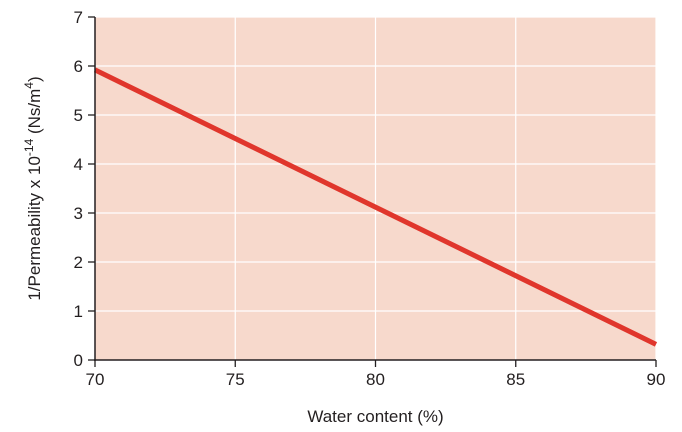 The image size is (682, 432). What do you see at coordinates (78, 164) in the screenshot?
I see `y-tick-label: 4` at bounding box center [78, 164].